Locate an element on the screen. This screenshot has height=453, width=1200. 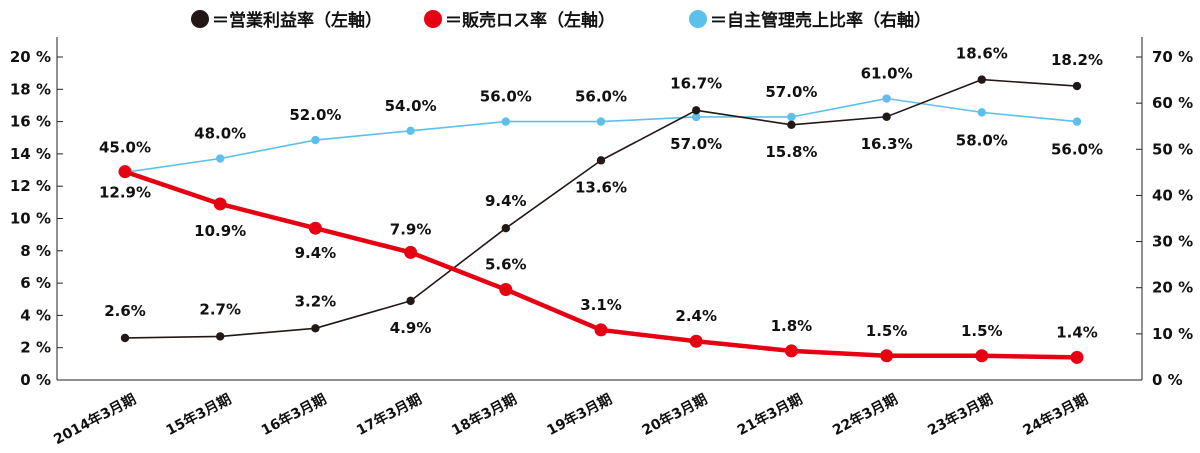
data-label-1: 3.1% is located at coordinates (601, 305).